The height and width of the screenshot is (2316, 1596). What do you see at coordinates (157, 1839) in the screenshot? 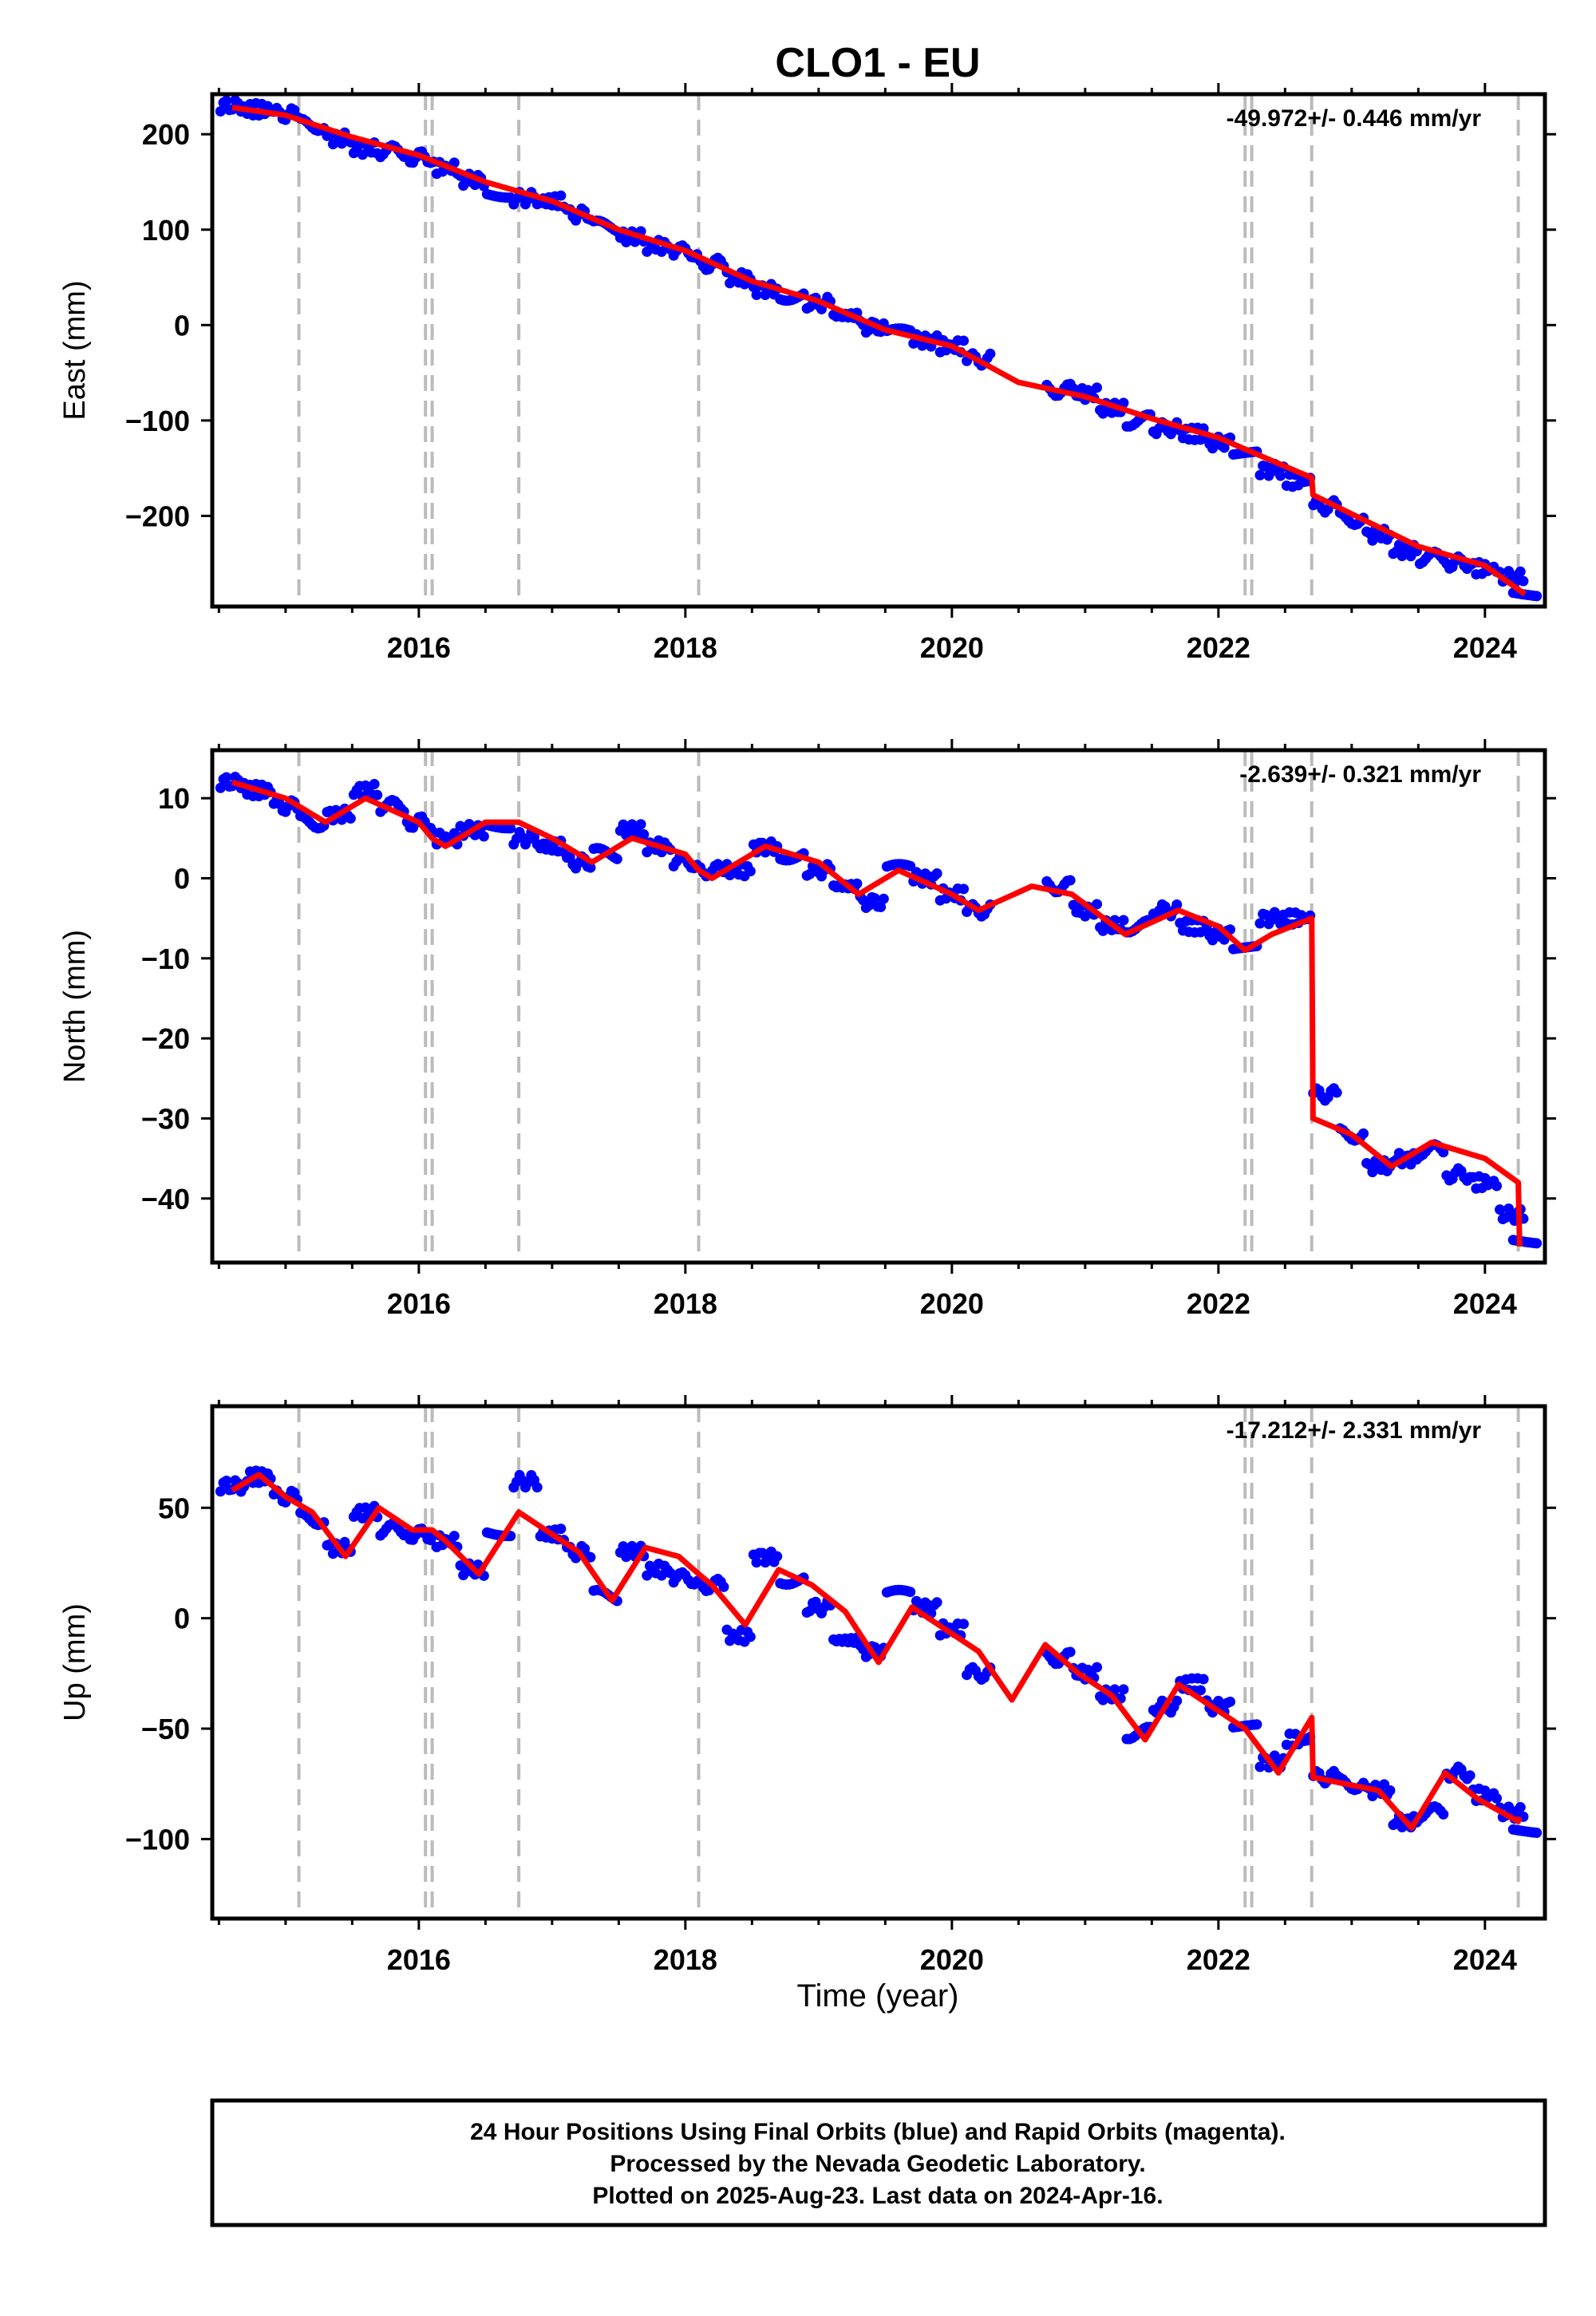
I see `up-y-tick-label: −100` at bounding box center [157, 1839].